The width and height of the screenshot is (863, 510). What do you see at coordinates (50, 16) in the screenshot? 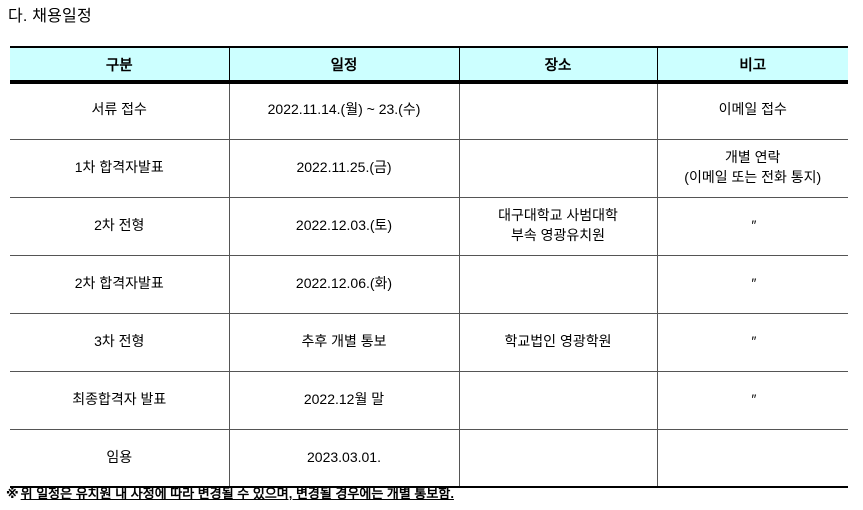
I see `page-title: 다. 채용일정` at bounding box center [50, 16].